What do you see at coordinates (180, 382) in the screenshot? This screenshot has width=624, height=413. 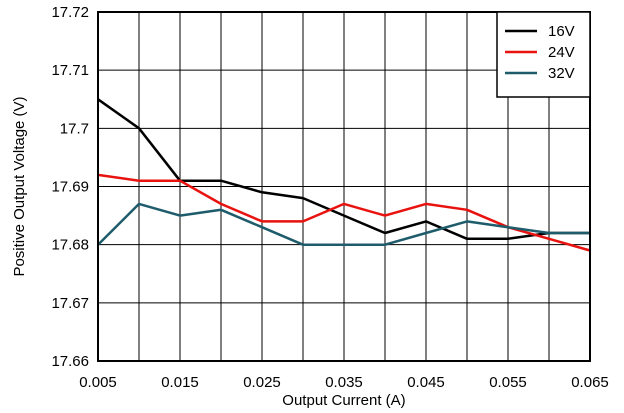 I see `x-tick-label: 0.015` at bounding box center [180, 382].